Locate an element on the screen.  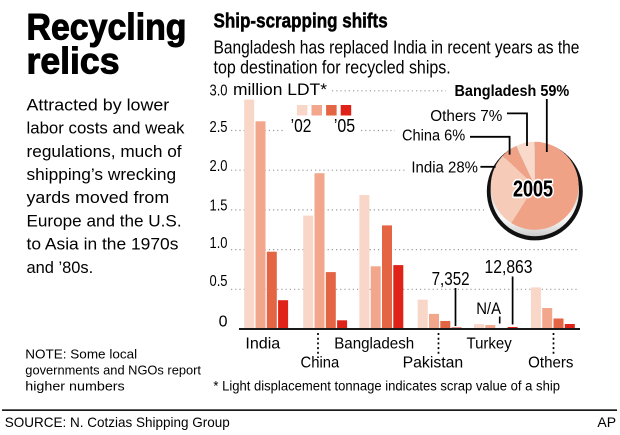
svg-text: N/A is located at coordinates (488, 308).